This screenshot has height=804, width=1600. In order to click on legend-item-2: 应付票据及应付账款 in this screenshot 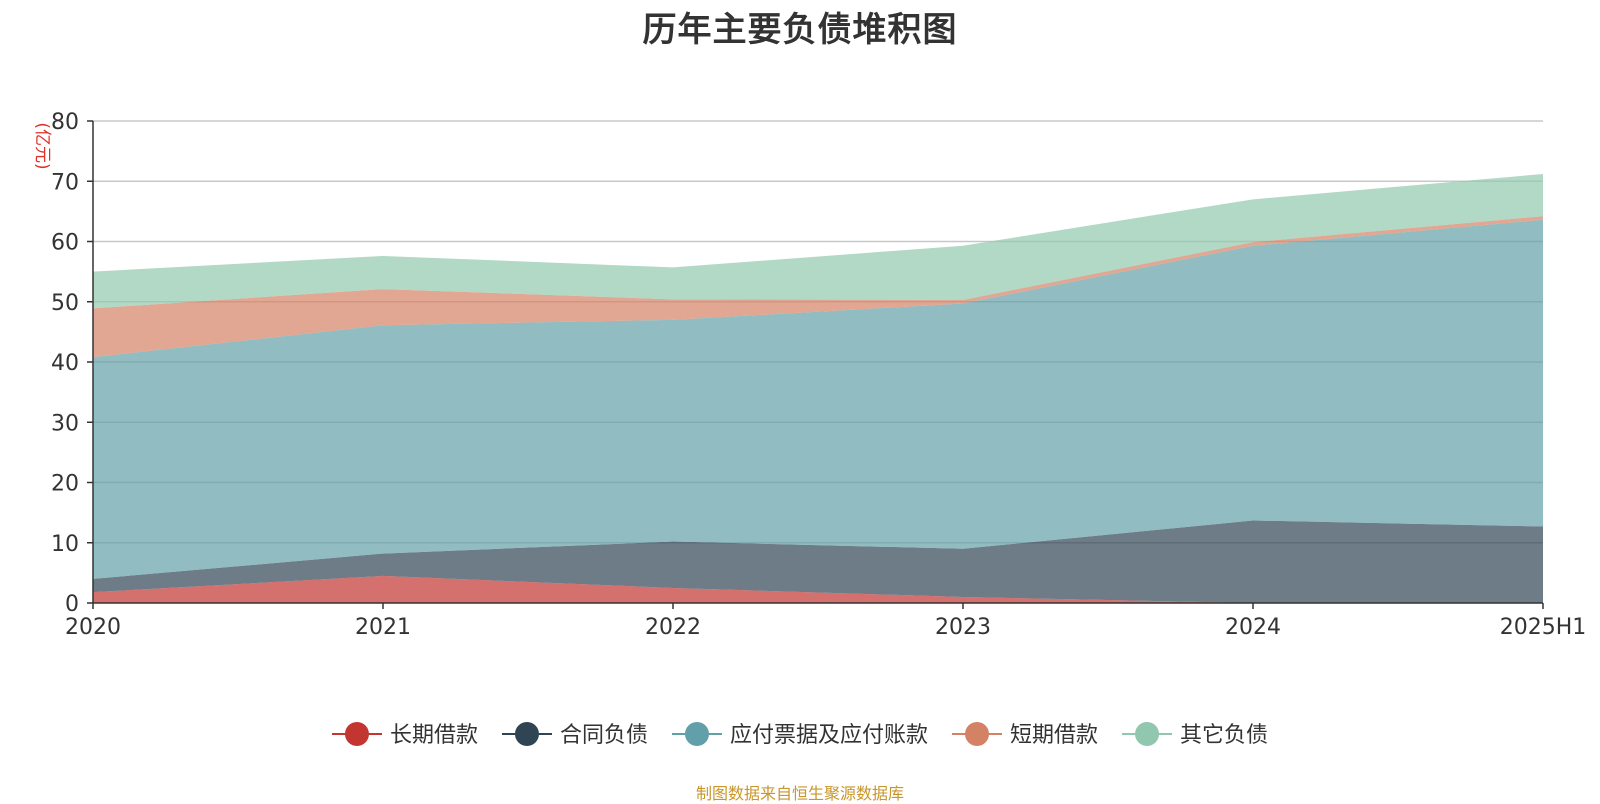, I will do `click(799, 735)`.